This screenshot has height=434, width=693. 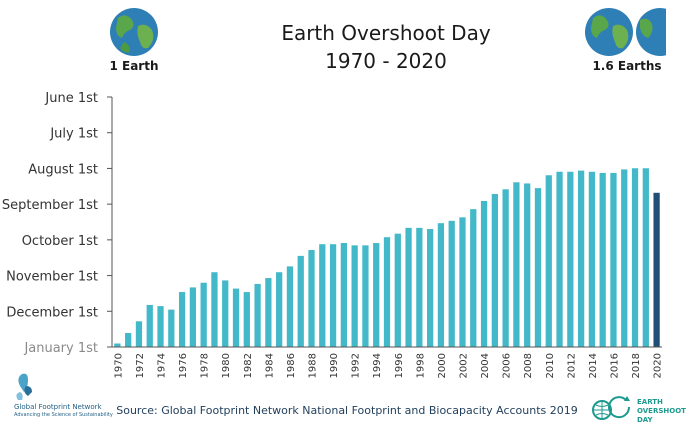 What do you see at coordinates (117, 345) in the screenshot?
I see `bar-1970` at bounding box center [117, 345].